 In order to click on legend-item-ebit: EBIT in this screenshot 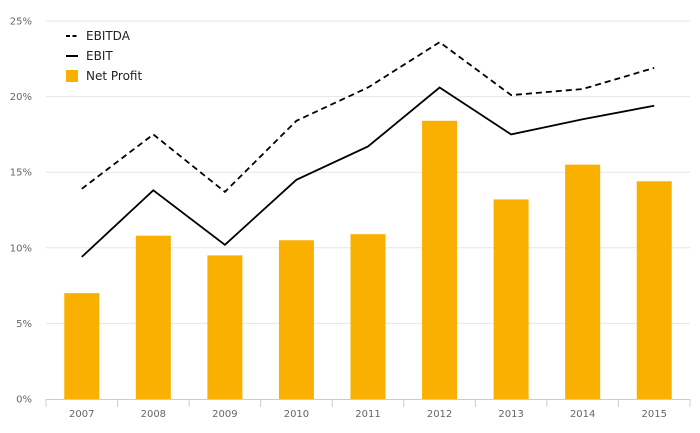, I will do `click(89, 56)`.